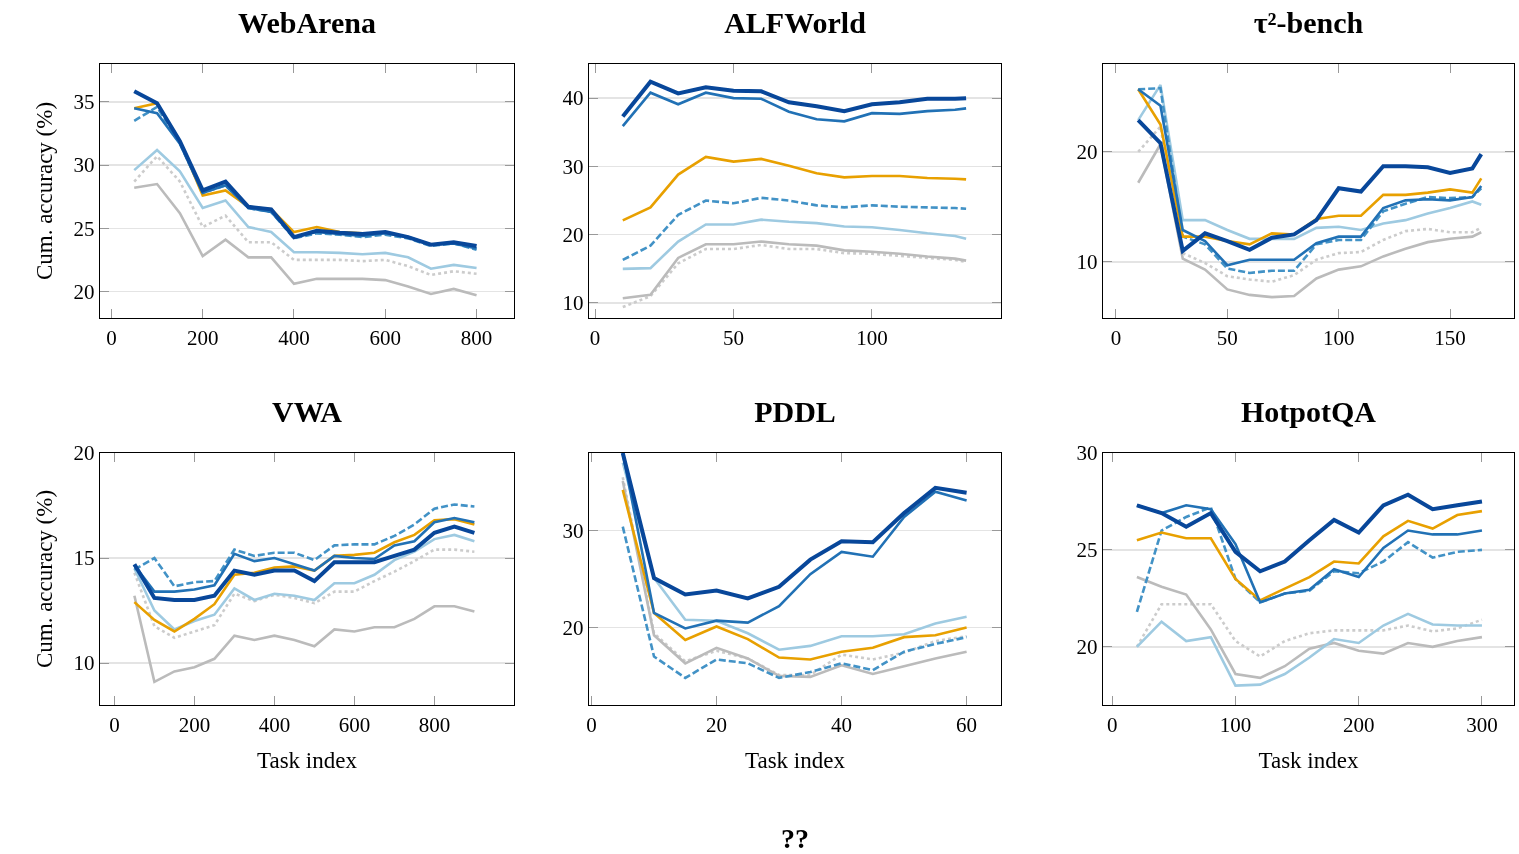 The width and height of the screenshot is (1519, 854). Describe the element at coordinates (1309, 411) in the screenshot. I see `chart-title: HotpotQA` at that location.